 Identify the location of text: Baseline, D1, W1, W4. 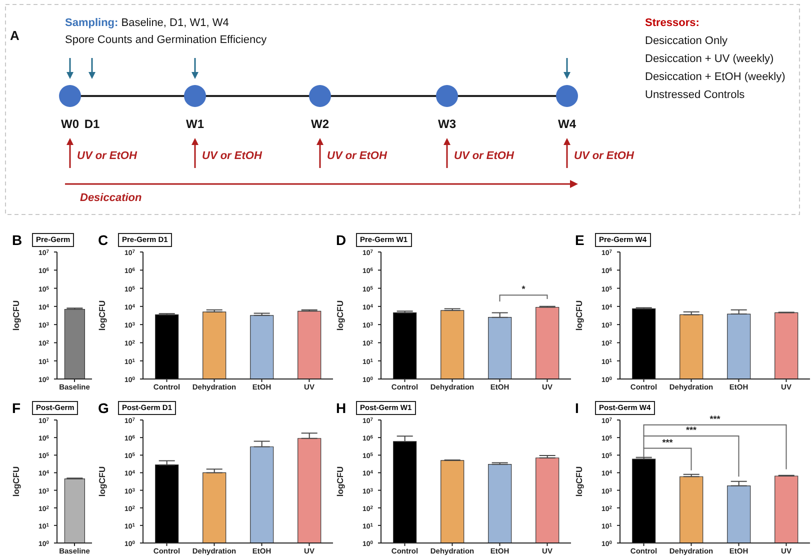
(173, 23).